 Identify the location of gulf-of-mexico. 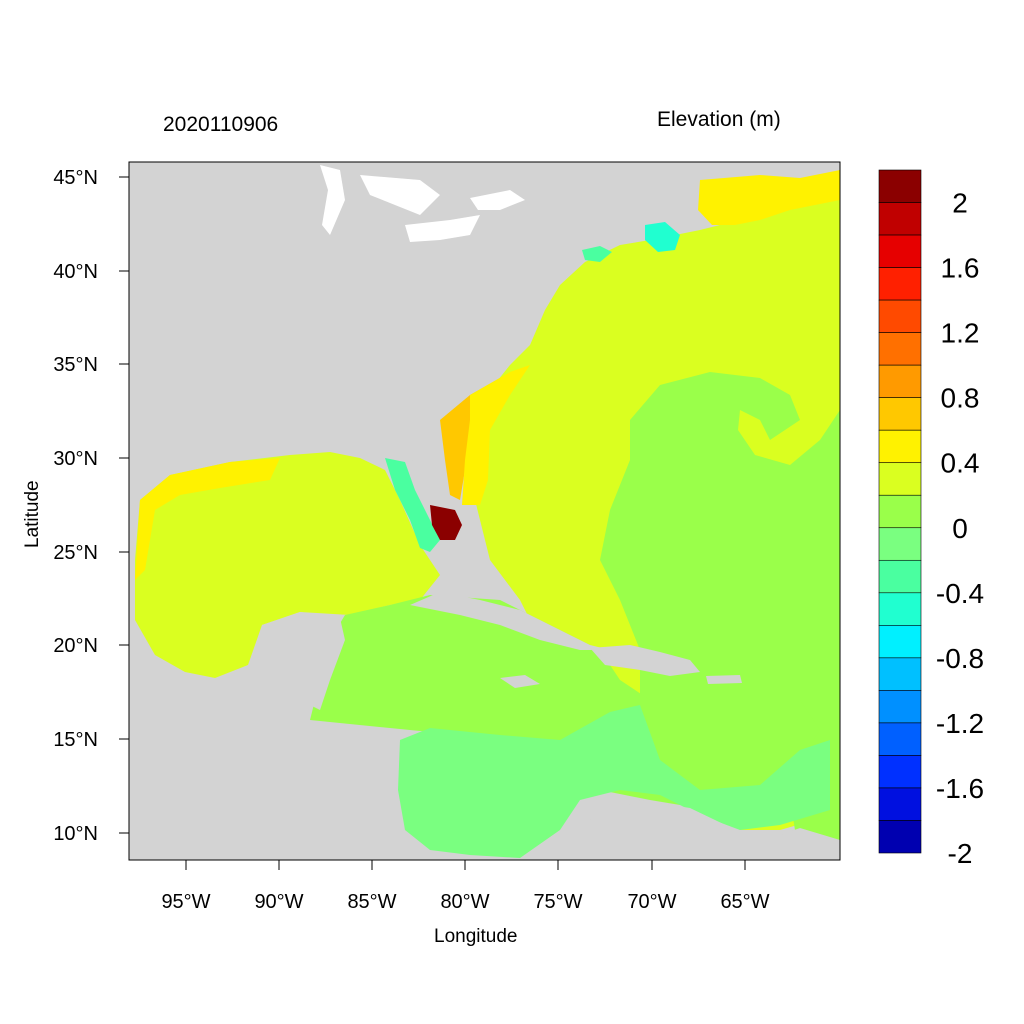
(287, 565).